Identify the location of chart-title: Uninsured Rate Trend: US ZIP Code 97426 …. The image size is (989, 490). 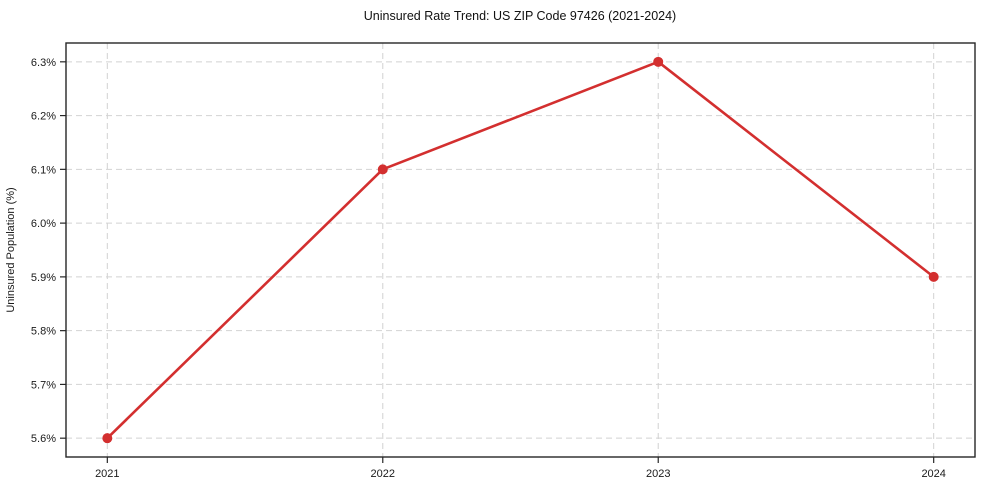
(520, 16).